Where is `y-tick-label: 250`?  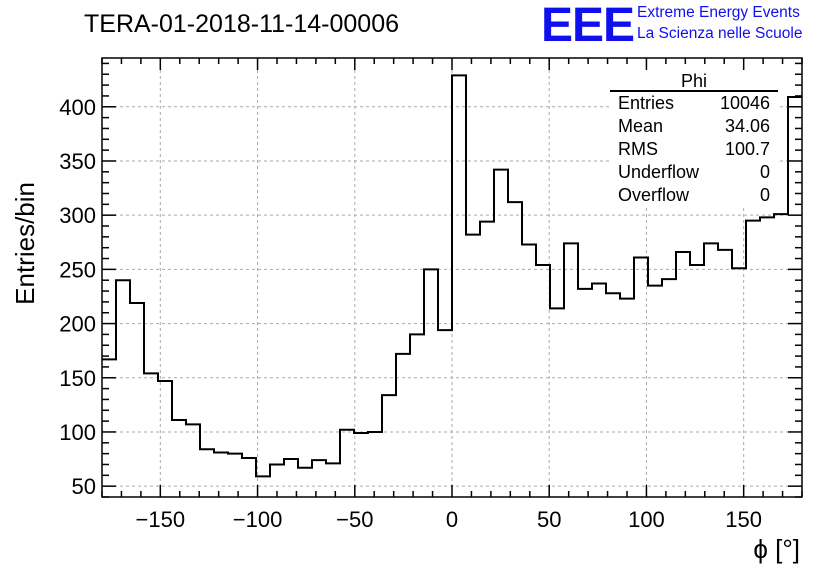
y-tick-label: 250 is located at coordinates (77, 269).